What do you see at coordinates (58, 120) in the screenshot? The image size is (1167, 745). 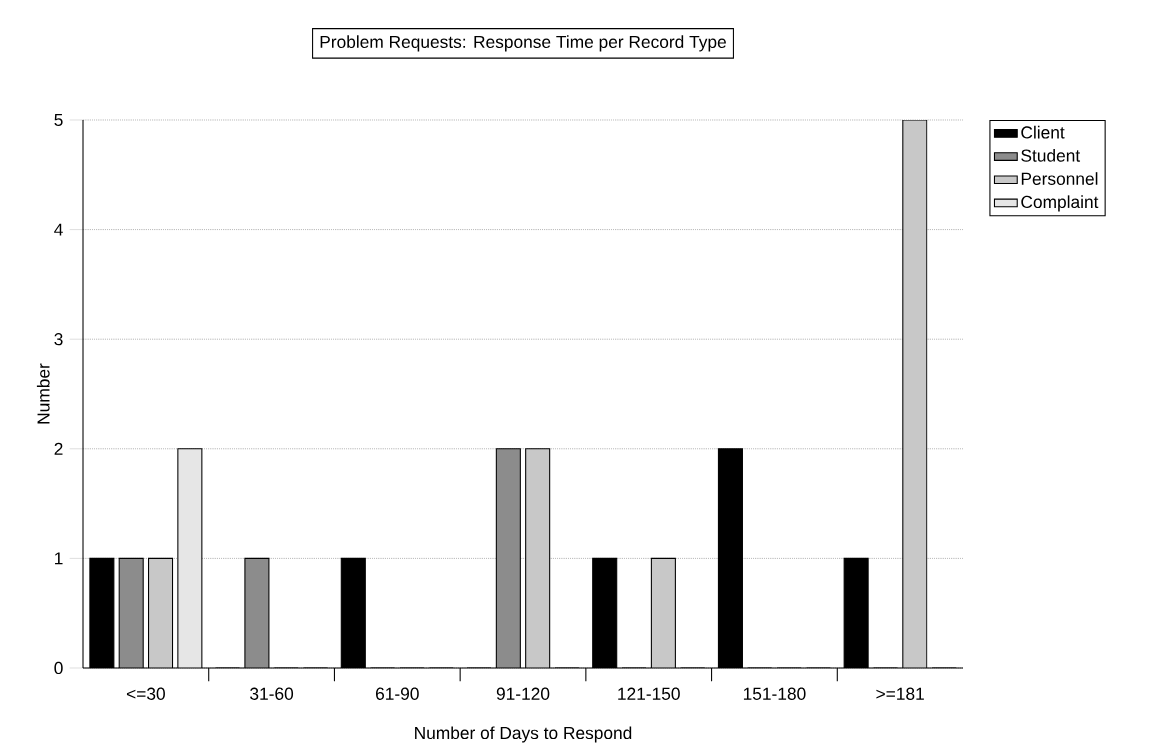 I see `y-tick-label: 5` at bounding box center [58, 120].